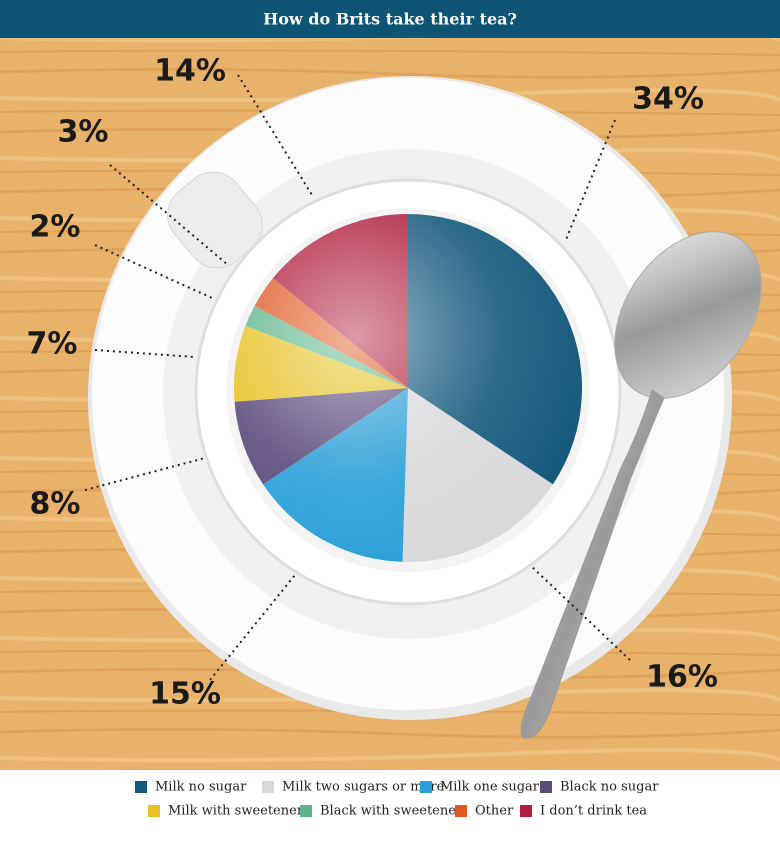 The width and height of the screenshot is (780, 846). Describe the element at coordinates (185, 694) in the screenshot. I see `value-label: 15%` at that location.